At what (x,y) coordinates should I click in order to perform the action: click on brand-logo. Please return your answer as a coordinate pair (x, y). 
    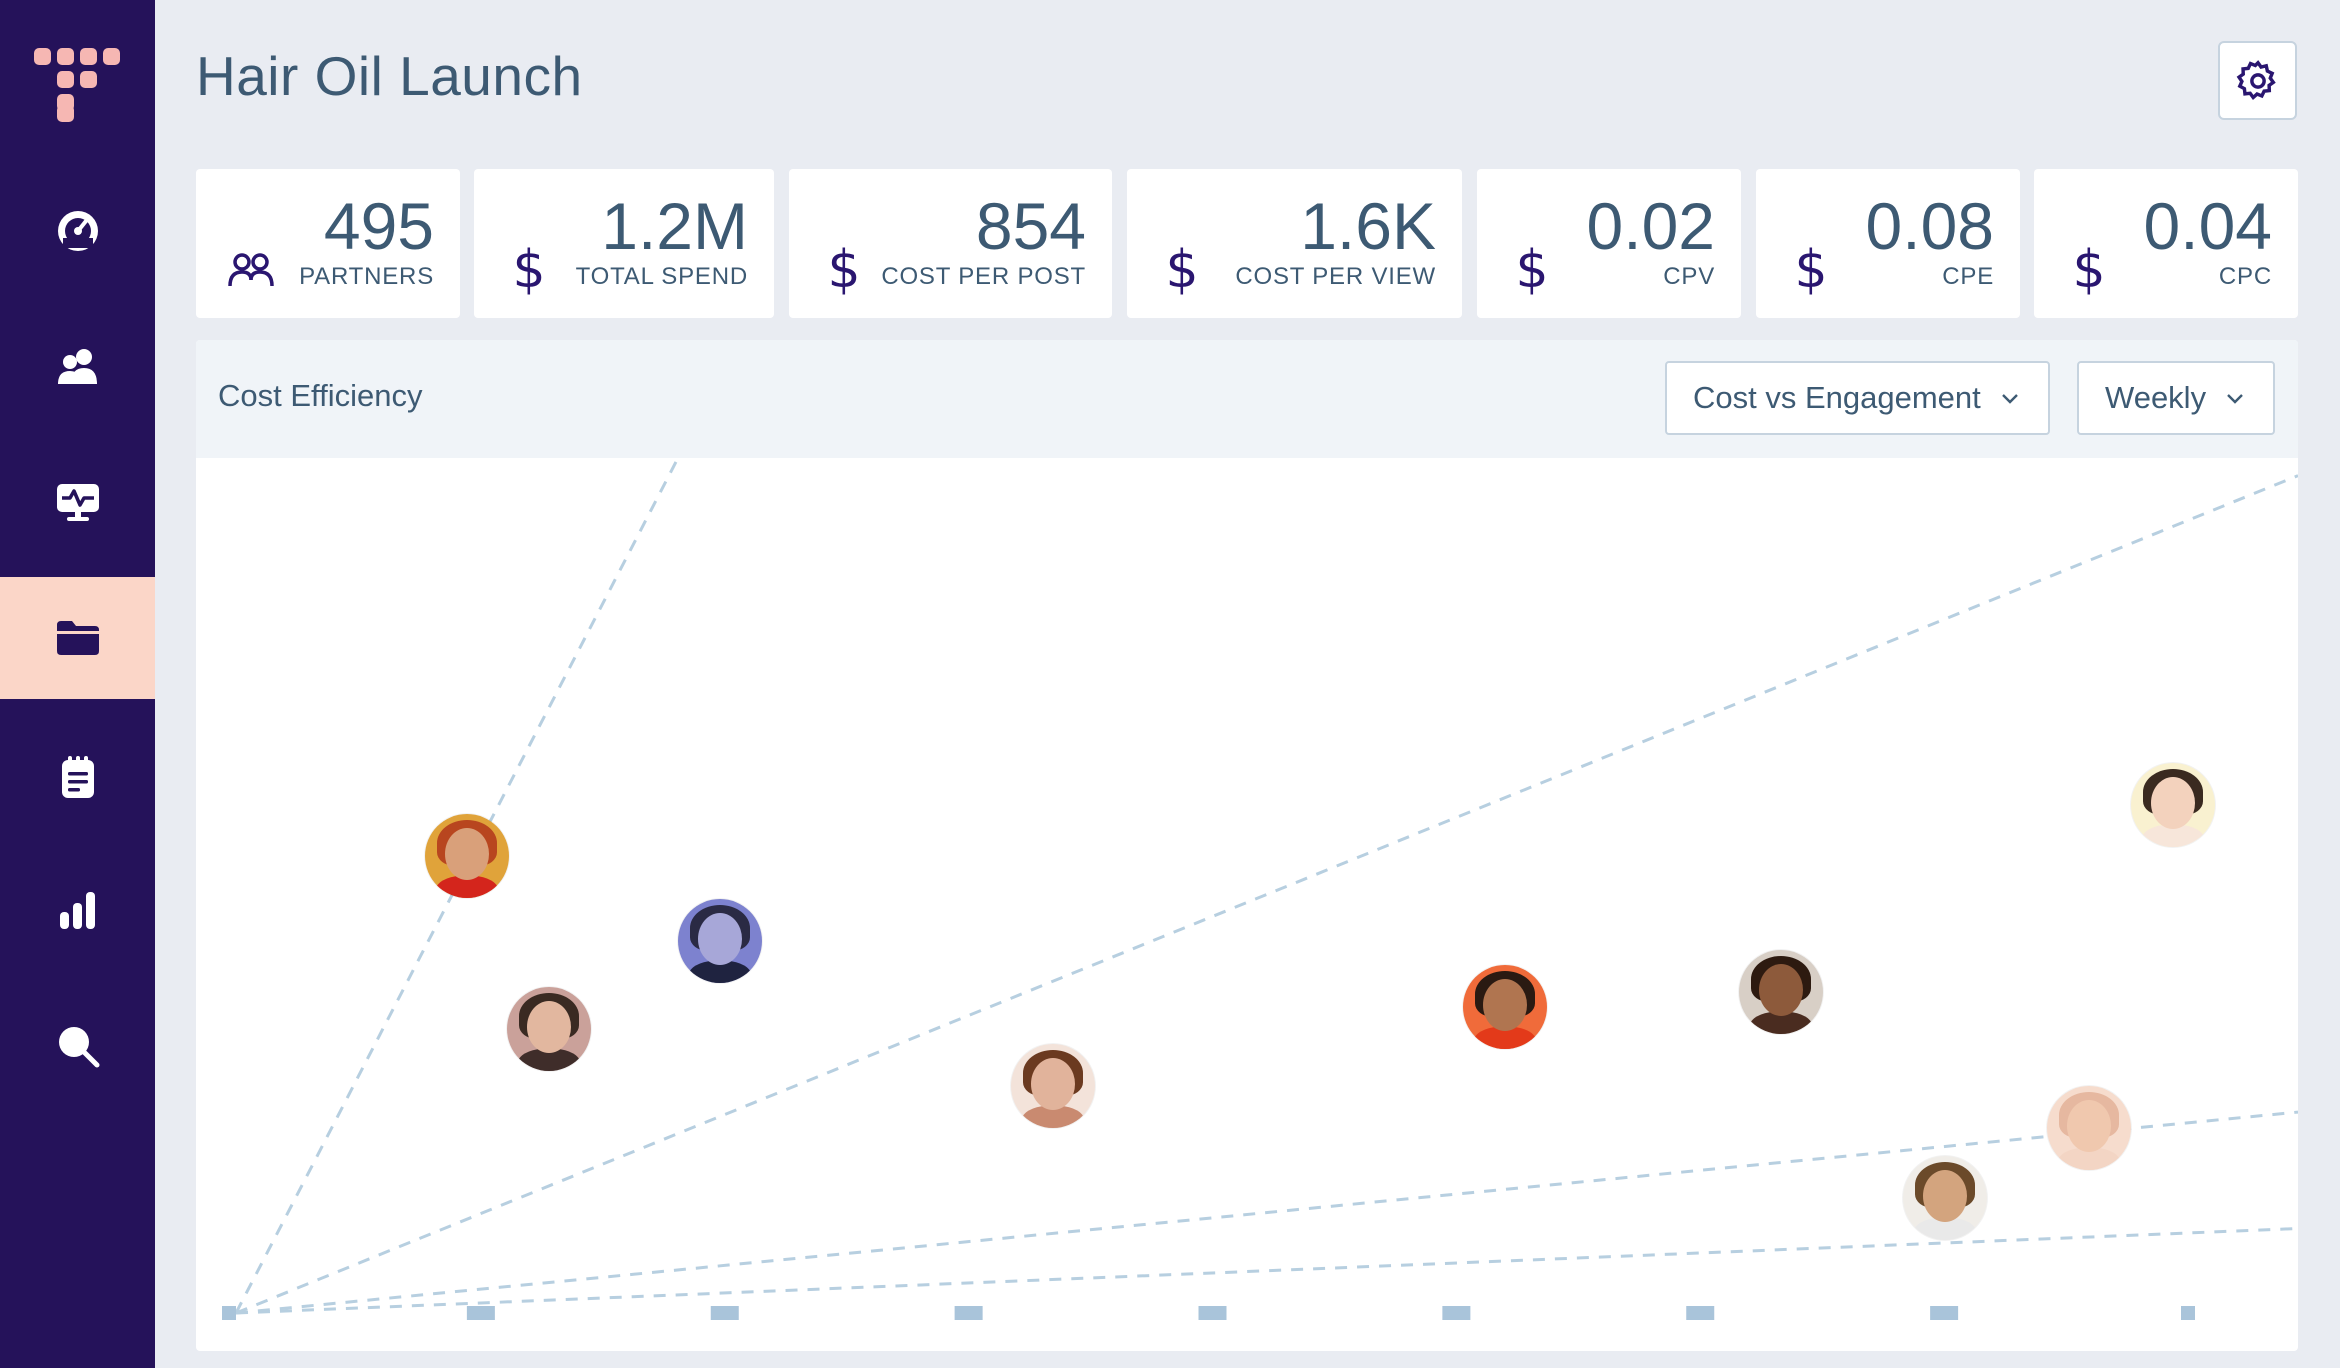
    Looking at the image, I should click on (78, 84).